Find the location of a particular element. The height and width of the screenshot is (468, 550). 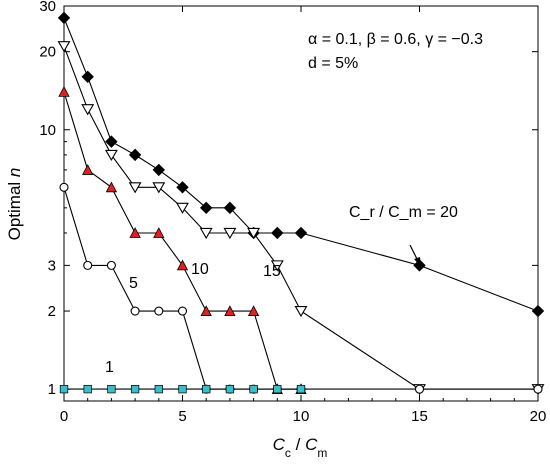

y-tick-label: 20 is located at coordinates (47, 52).